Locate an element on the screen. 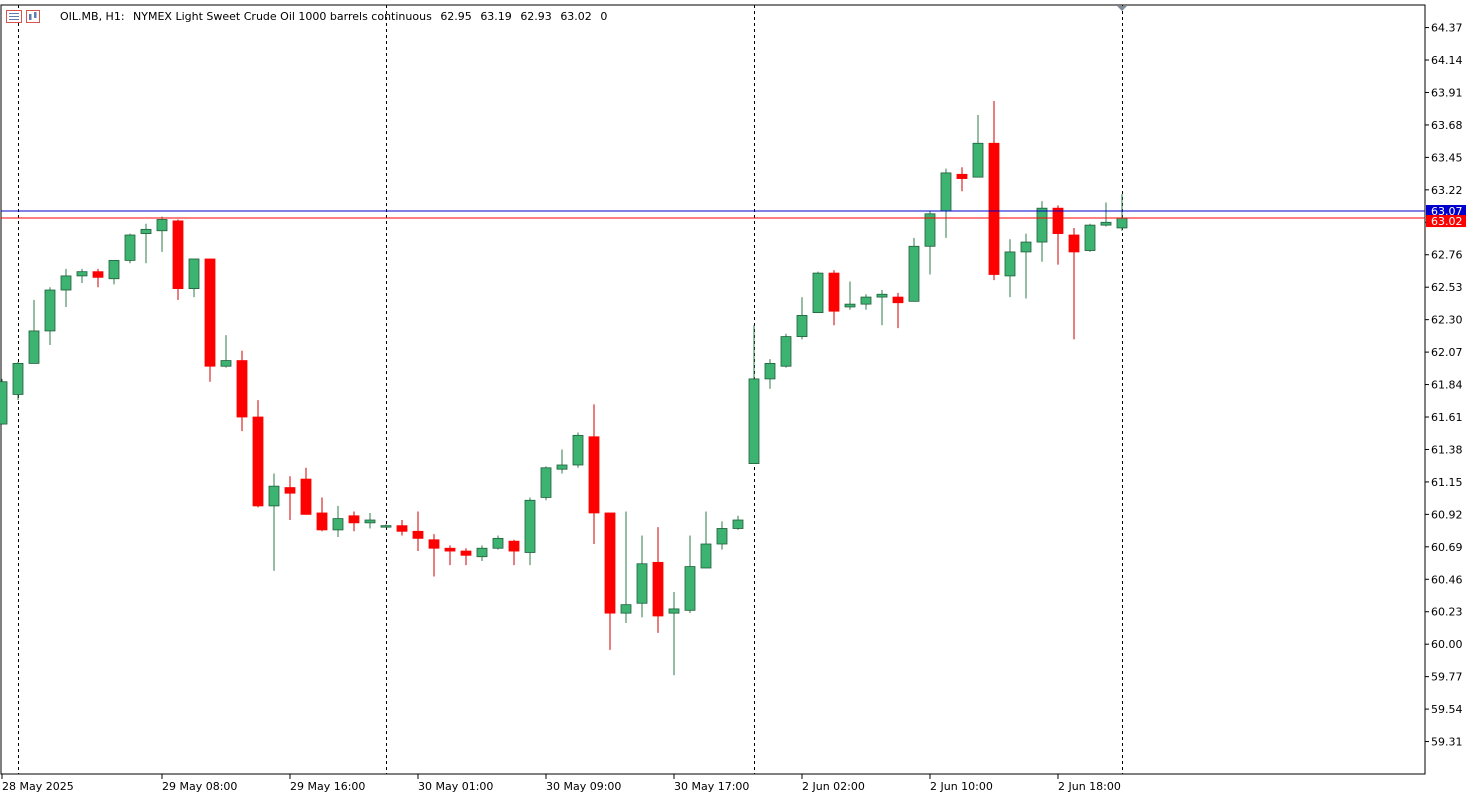 The image size is (1483, 798). ask-price-tag-bg is located at coordinates (1446, 211).